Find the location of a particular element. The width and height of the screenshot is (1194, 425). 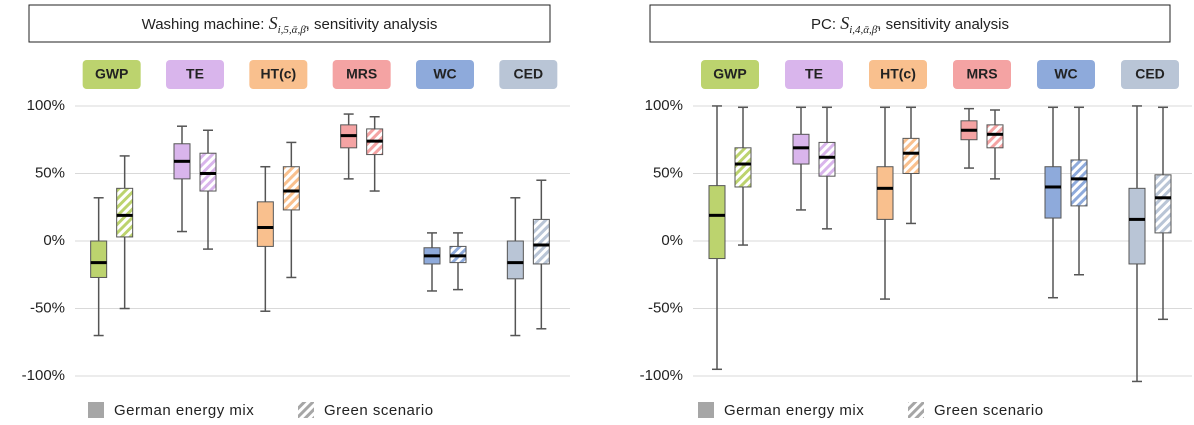

title-subscript: i,4,ᾱ,β̄ is located at coordinates (864, 30).